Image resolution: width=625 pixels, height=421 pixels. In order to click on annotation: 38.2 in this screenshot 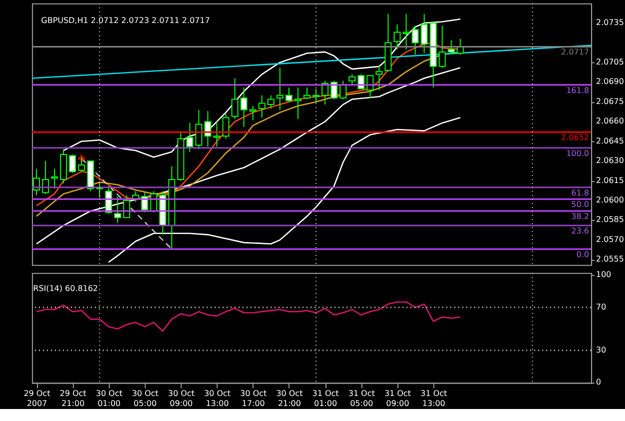, I will do `click(580, 216)`.